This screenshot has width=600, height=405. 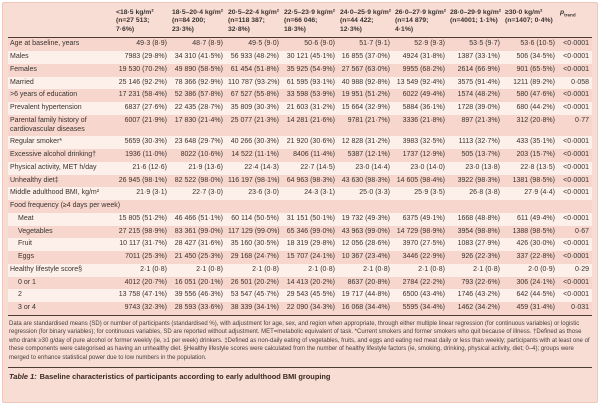 What do you see at coordinates (27, 282) in the screenshot?
I see `row-label: 0 or 1` at bounding box center [27, 282].